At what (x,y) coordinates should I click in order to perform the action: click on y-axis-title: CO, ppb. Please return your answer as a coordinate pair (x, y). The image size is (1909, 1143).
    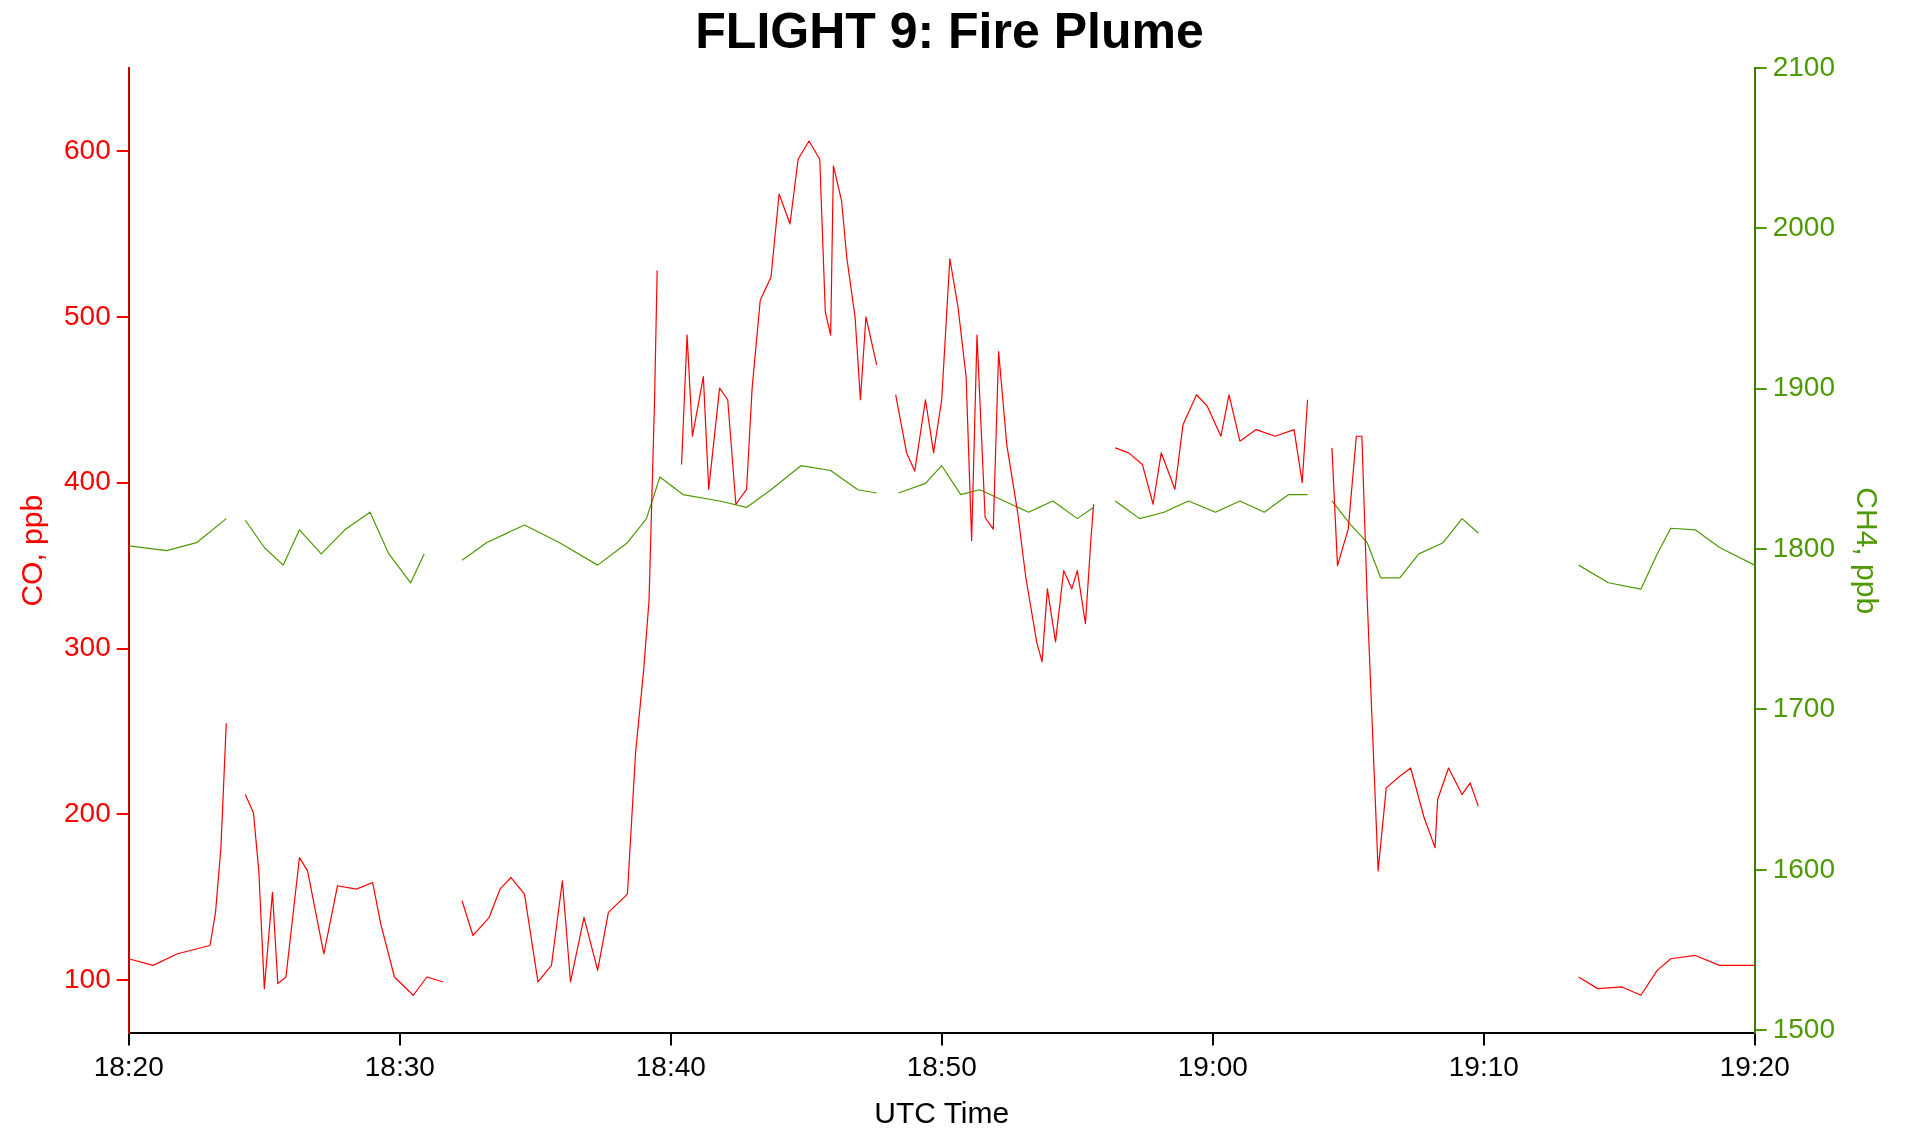
    Looking at the image, I should click on (32, 550).